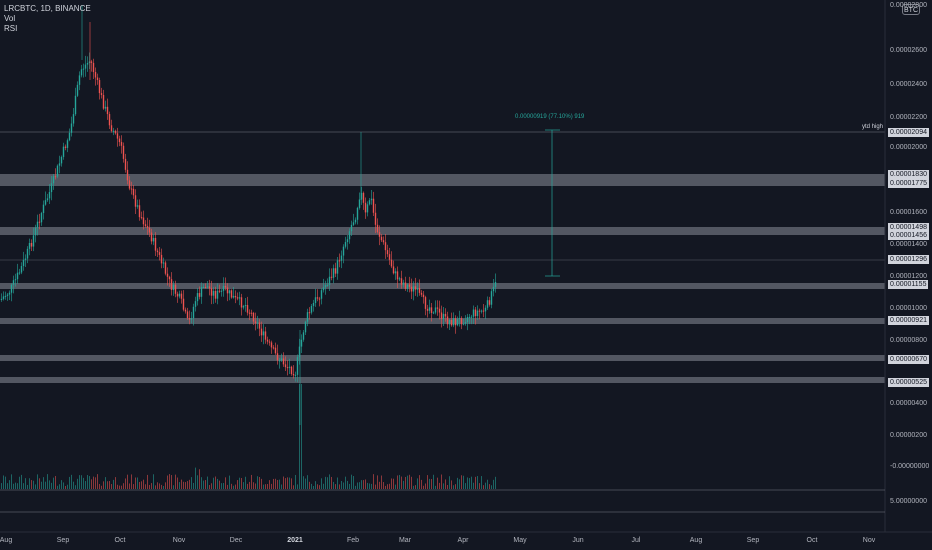 The height and width of the screenshot is (550, 932). What do you see at coordinates (911, 9) in the screenshot?
I see `currency-badge: BTC` at bounding box center [911, 9].